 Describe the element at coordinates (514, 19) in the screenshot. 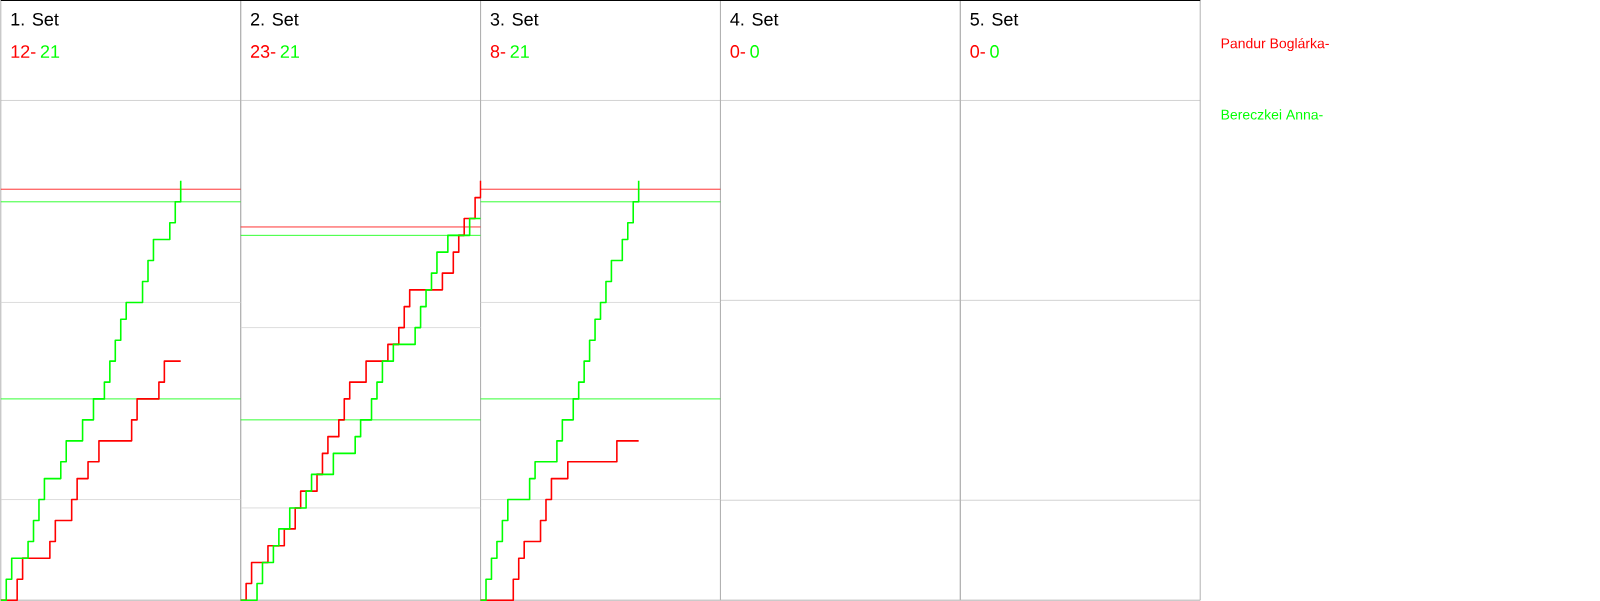

I see `chart-title: 3. Set` at that location.